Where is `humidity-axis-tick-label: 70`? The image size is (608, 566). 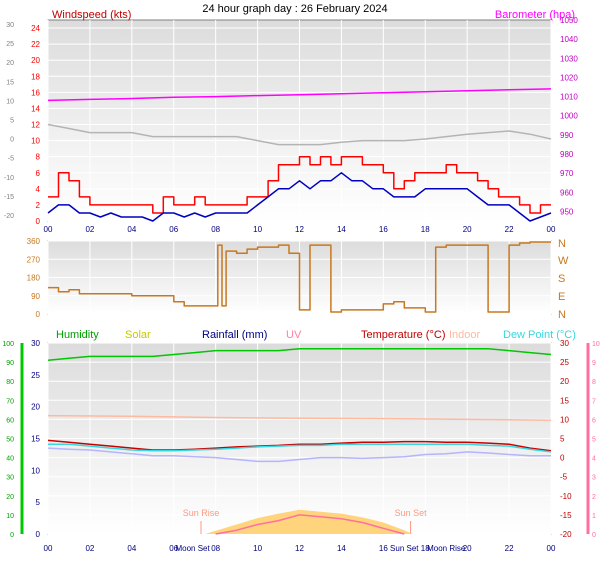 humidity-axis-tick-label: 70 is located at coordinates (10, 401).